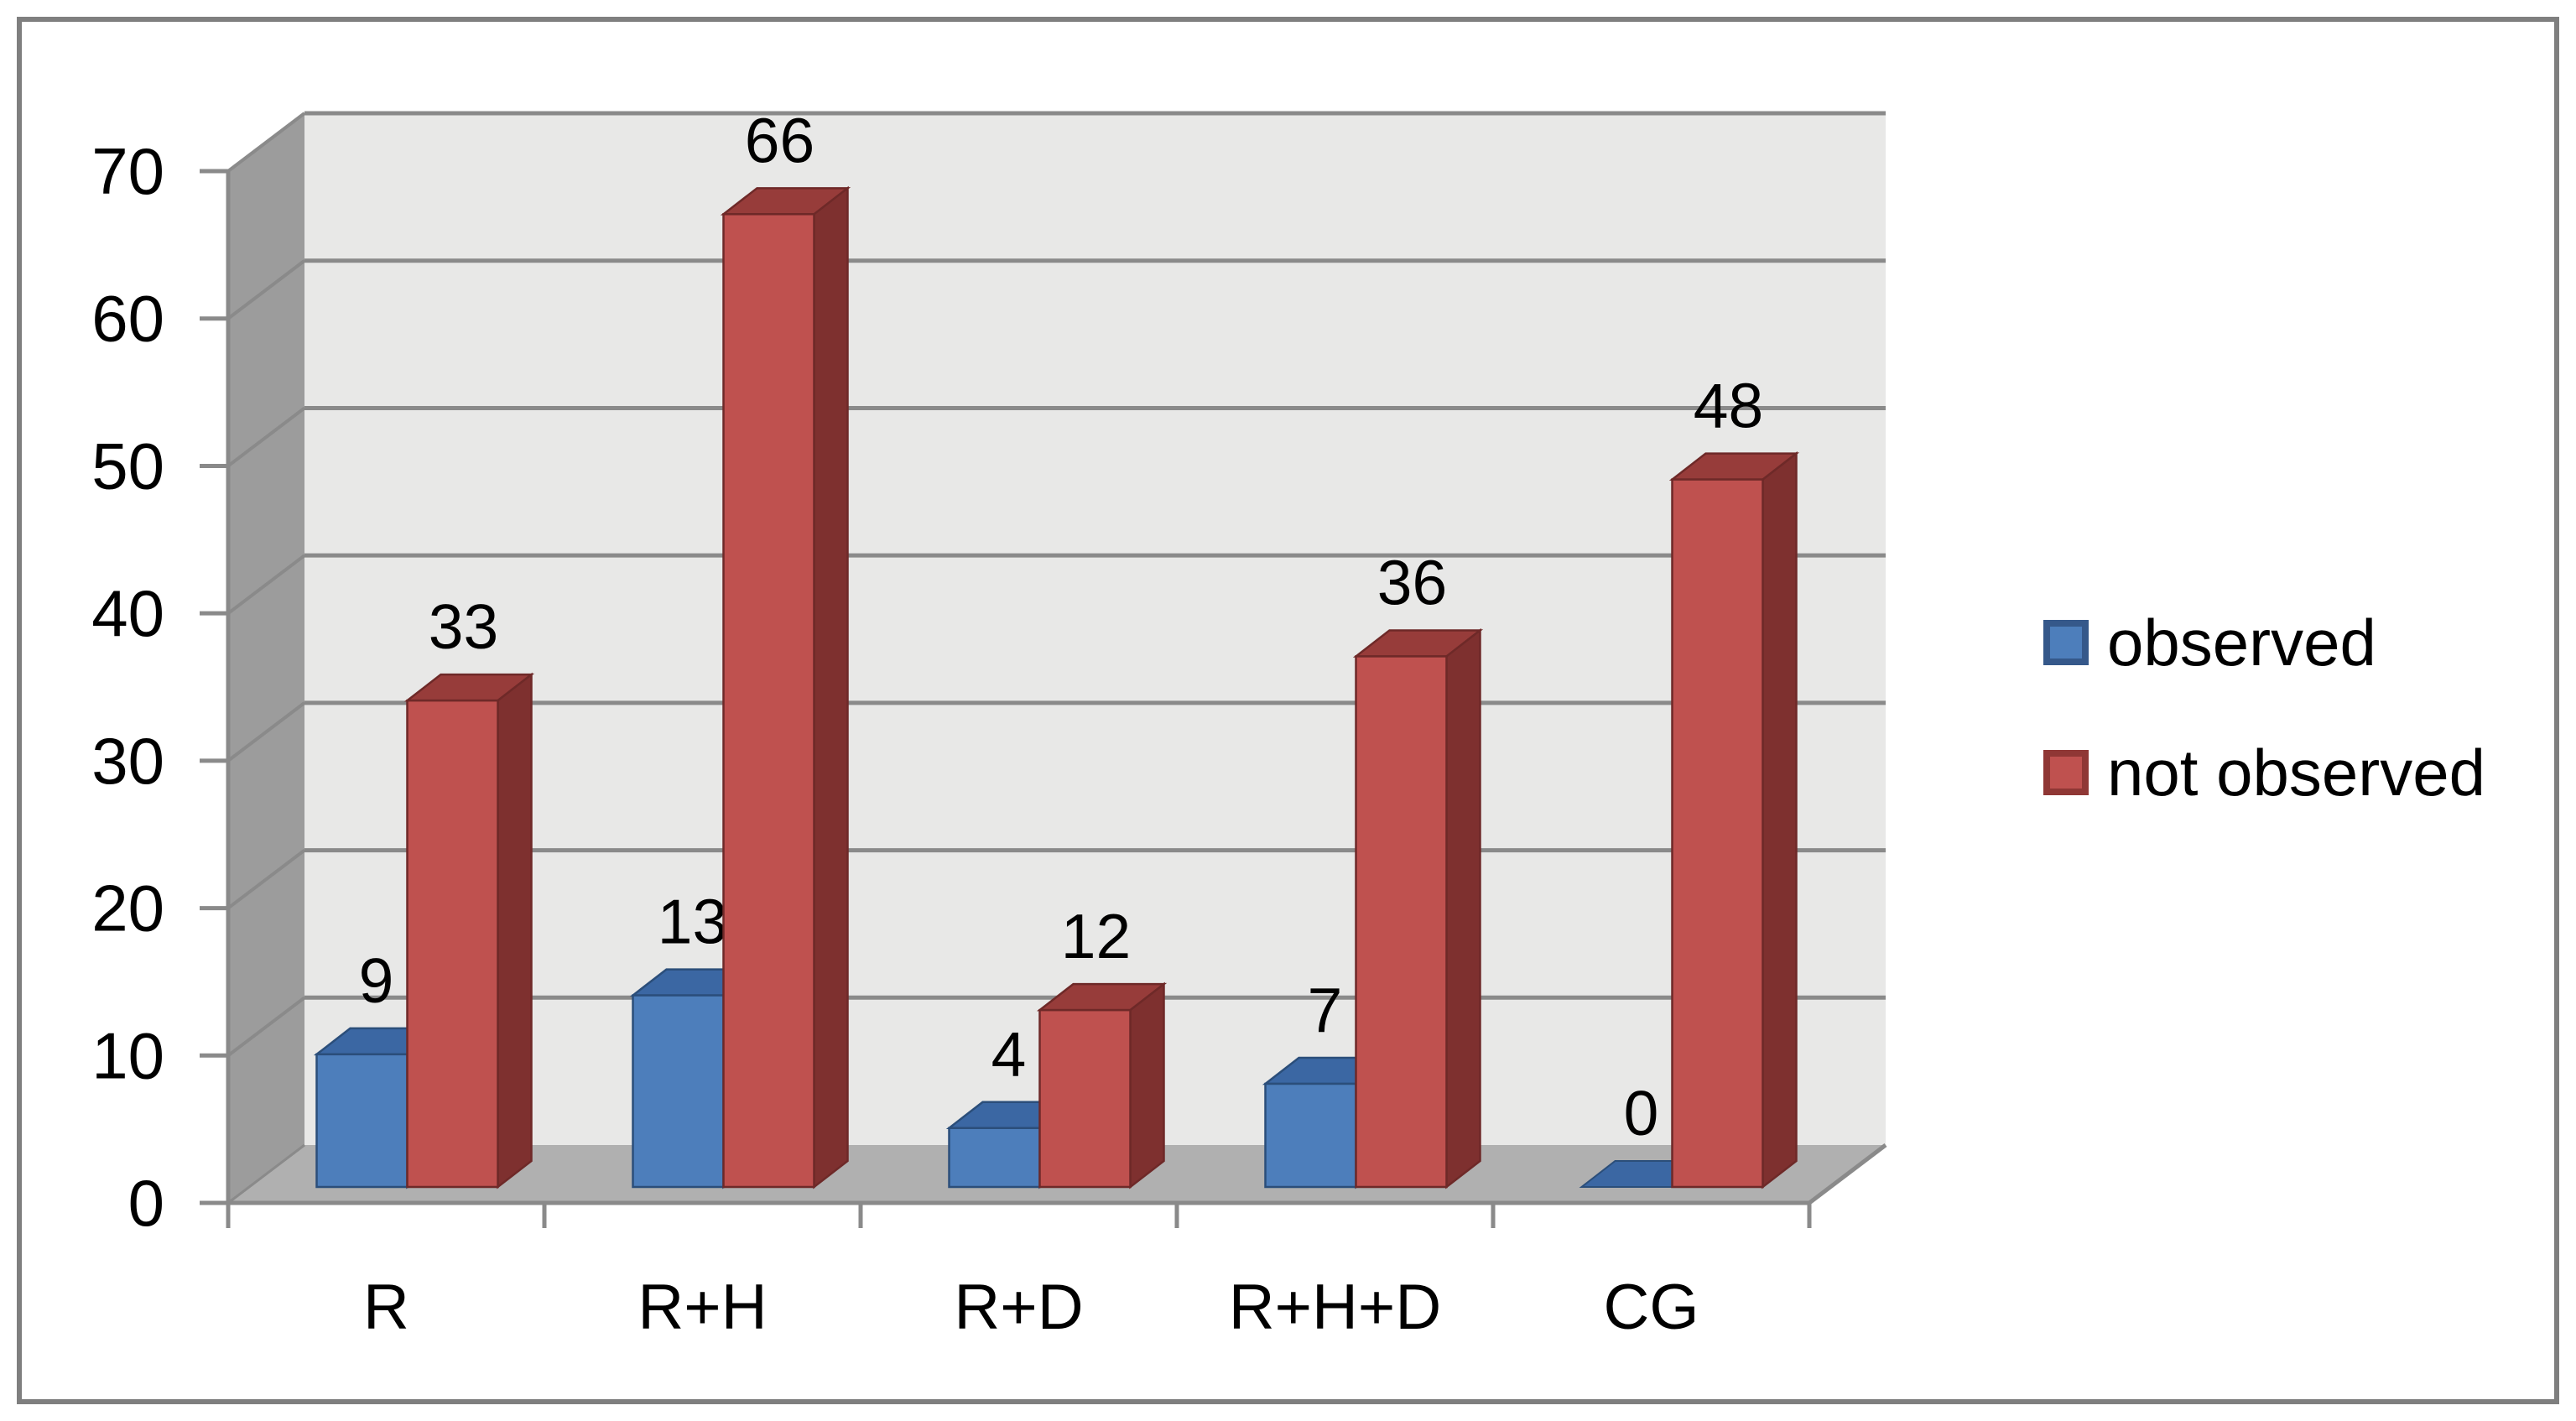 This screenshot has width=2576, height=1421. What do you see at coordinates (1018, 1307) in the screenshot?
I see `x-category-label-R+D: R+D` at bounding box center [1018, 1307].